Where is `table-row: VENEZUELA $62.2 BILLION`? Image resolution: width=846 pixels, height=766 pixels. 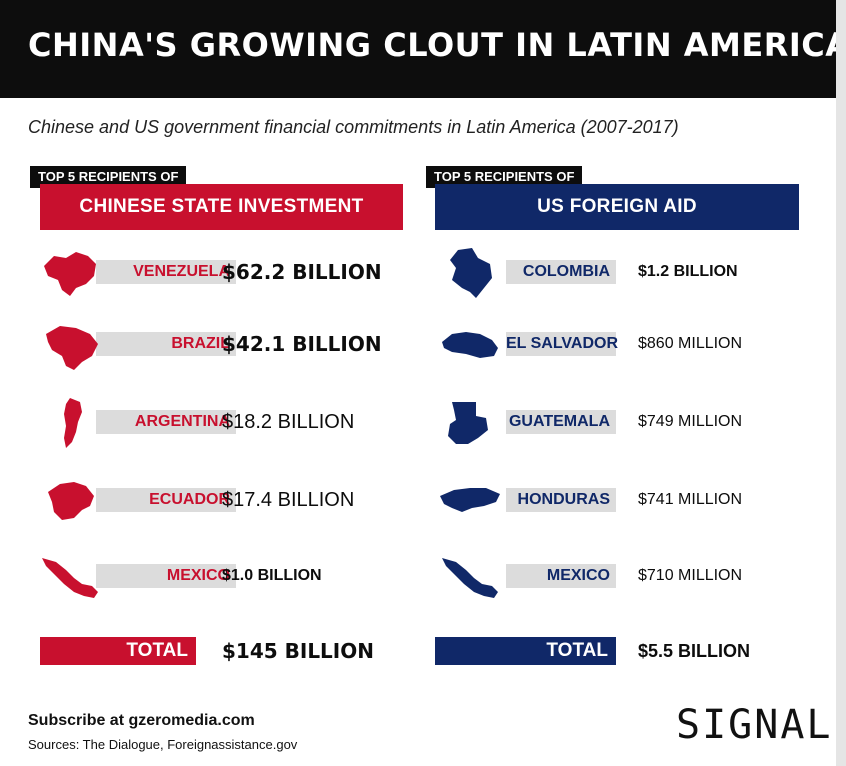
table-row: VENEZUELA $62.2 BILLION is located at coordinates (226, 272).